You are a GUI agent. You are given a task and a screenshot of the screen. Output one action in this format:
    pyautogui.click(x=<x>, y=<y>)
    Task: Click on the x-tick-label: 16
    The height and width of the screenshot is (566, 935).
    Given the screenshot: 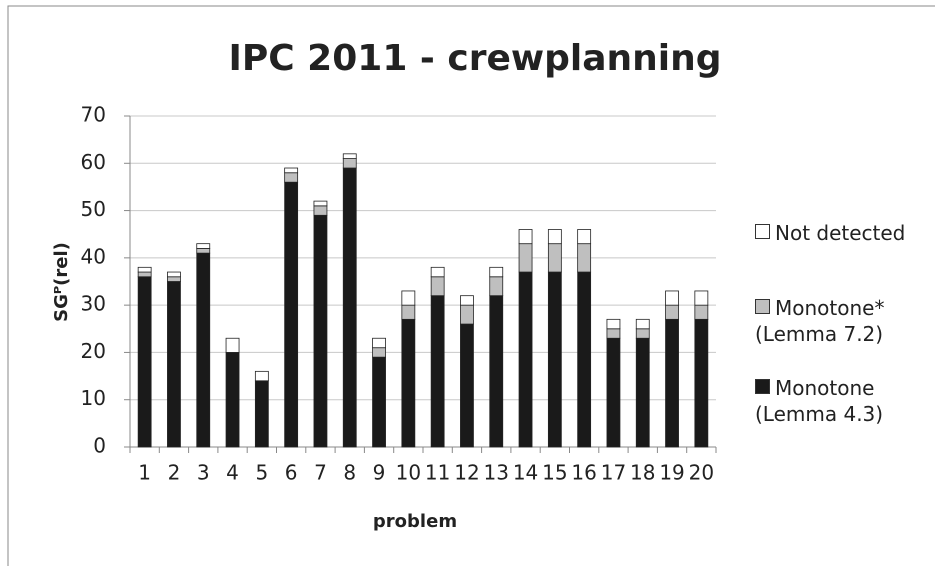 What is the action you would take?
    pyautogui.click(x=583, y=473)
    